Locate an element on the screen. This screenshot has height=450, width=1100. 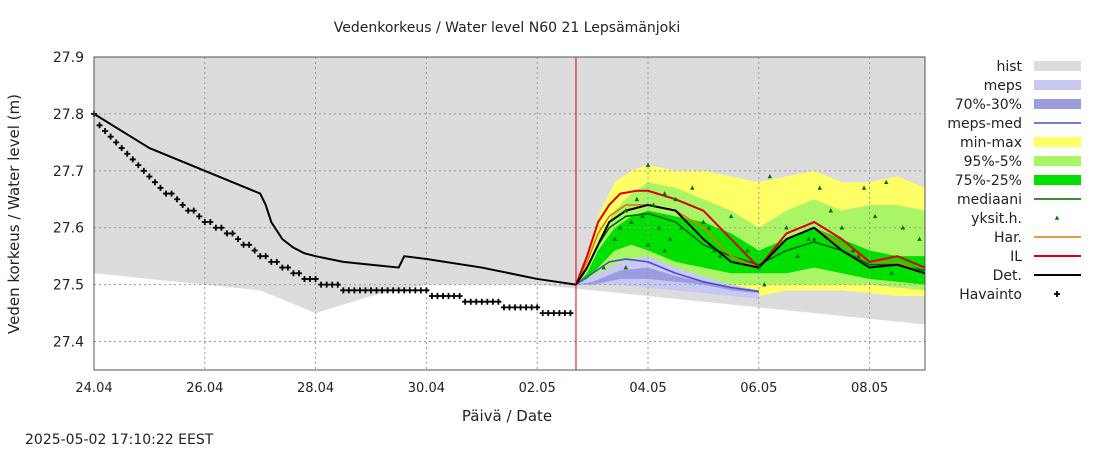
x-tick-label: 30.04 is located at coordinates (426, 388).